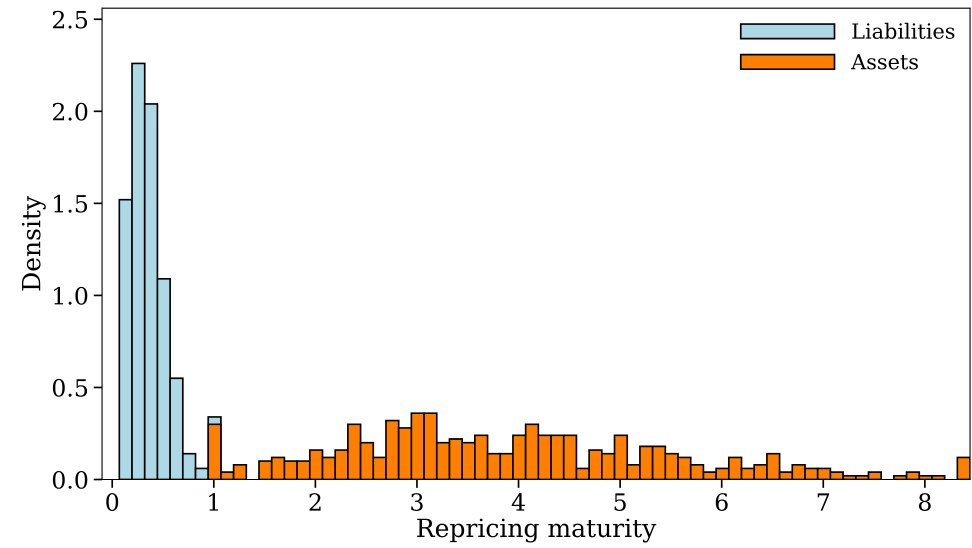 Image resolution: width=972 pixels, height=548 pixels. What do you see at coordinates (903, 30) in the screenshot?
I see `legend-label: Liabilities` at bounding box center [903, 30].